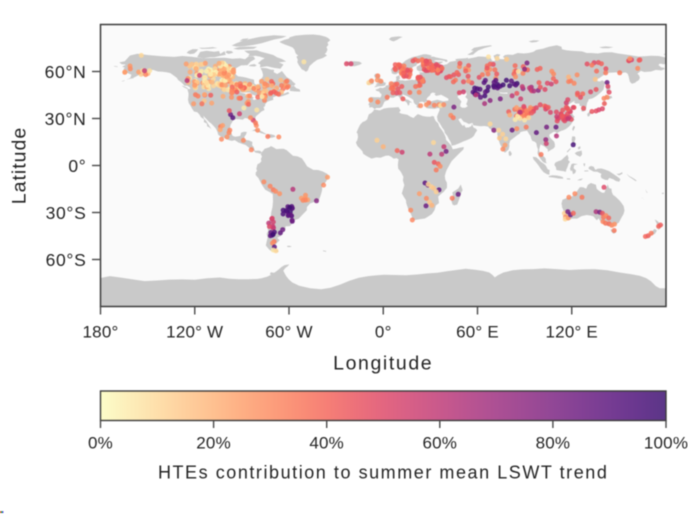 The height and width of the screenshot is (518, 688). I want to click on svg-text: 100%, so click(666, 443).